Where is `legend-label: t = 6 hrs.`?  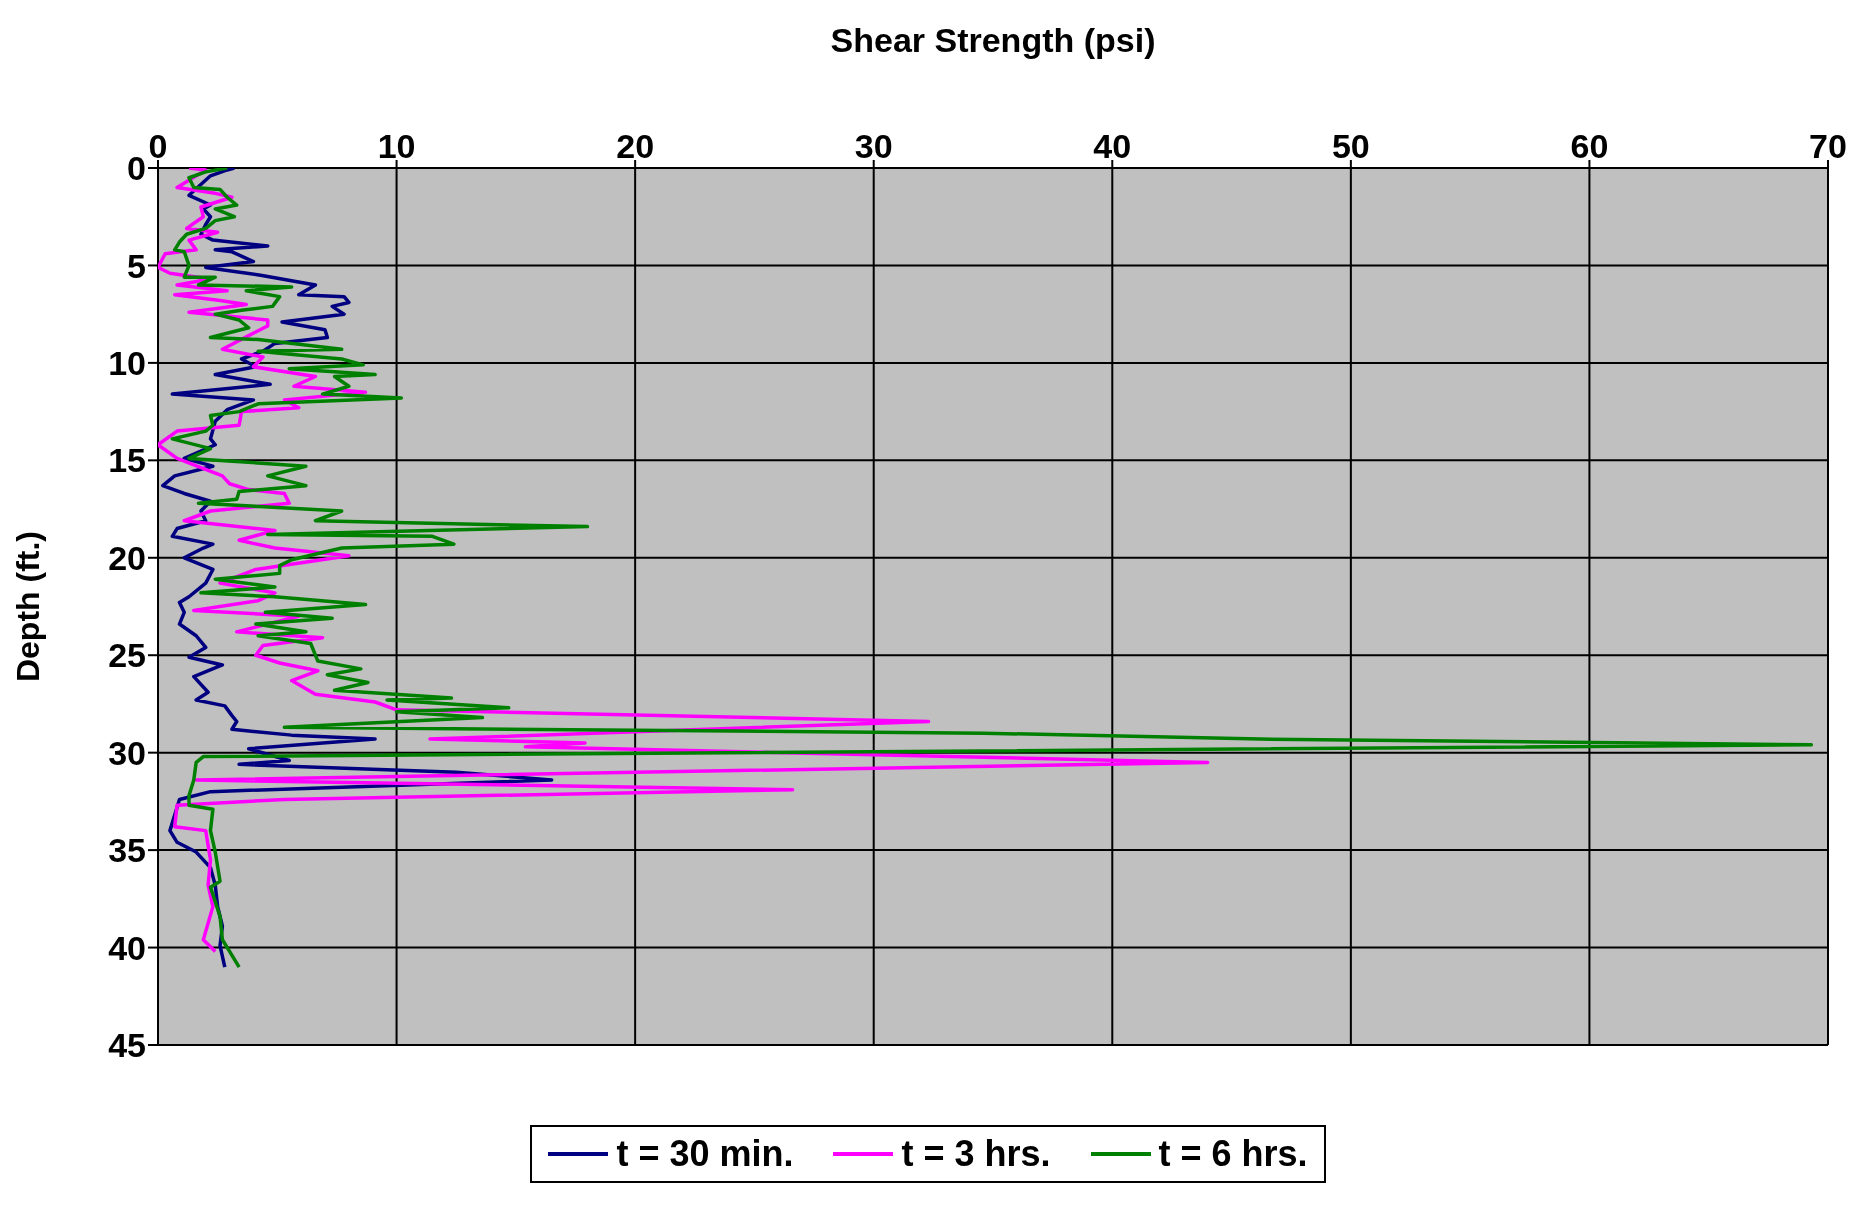
legend-label: t = 6 hrs. is located at coordinates (1232, 1154).